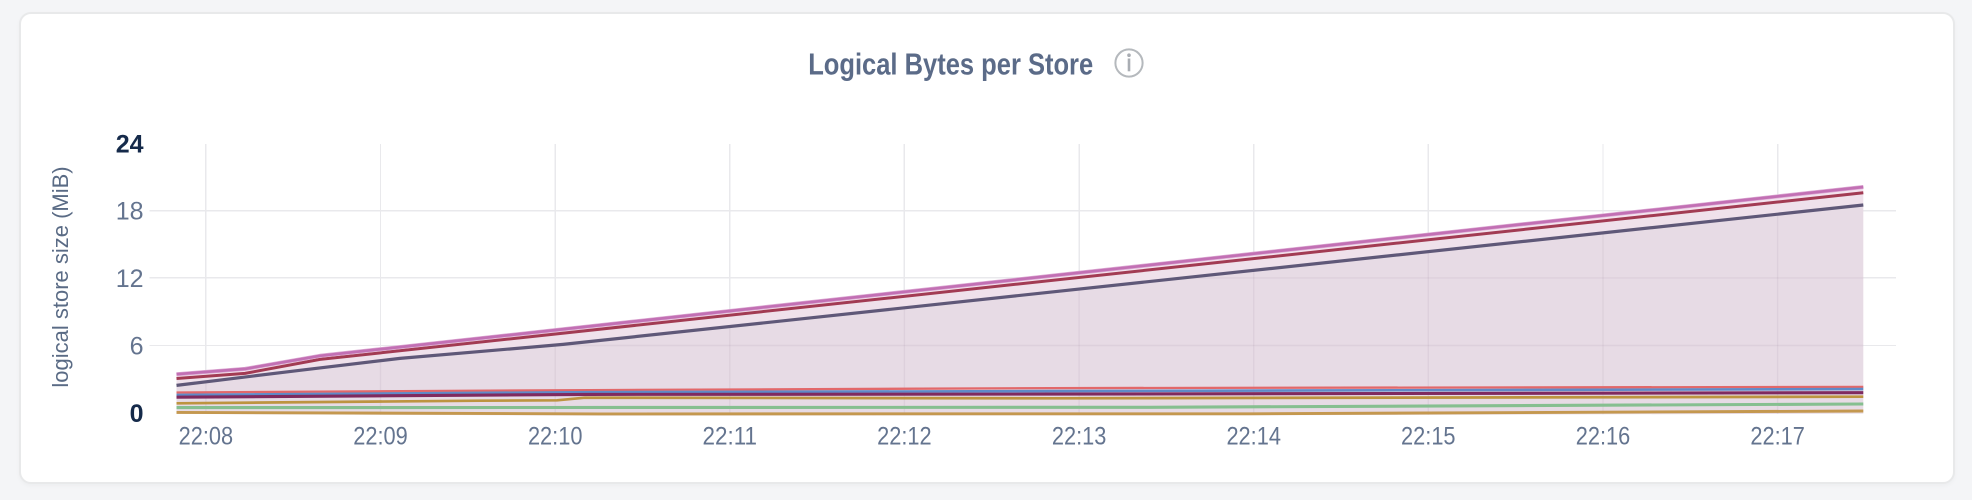  What do you see at coordinates (130, 279) in the screenshot?
I see `svg-text: 12` at bounding box center [130, 279].